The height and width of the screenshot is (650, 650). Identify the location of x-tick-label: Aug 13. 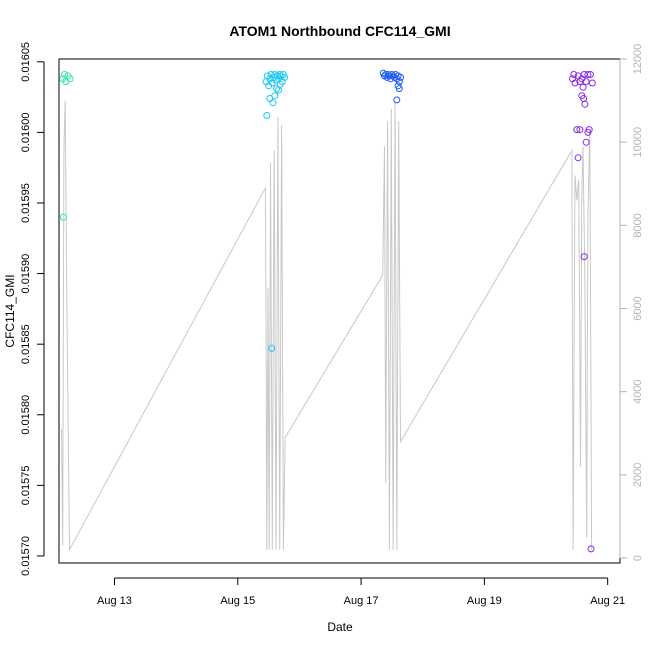
(114, 601).